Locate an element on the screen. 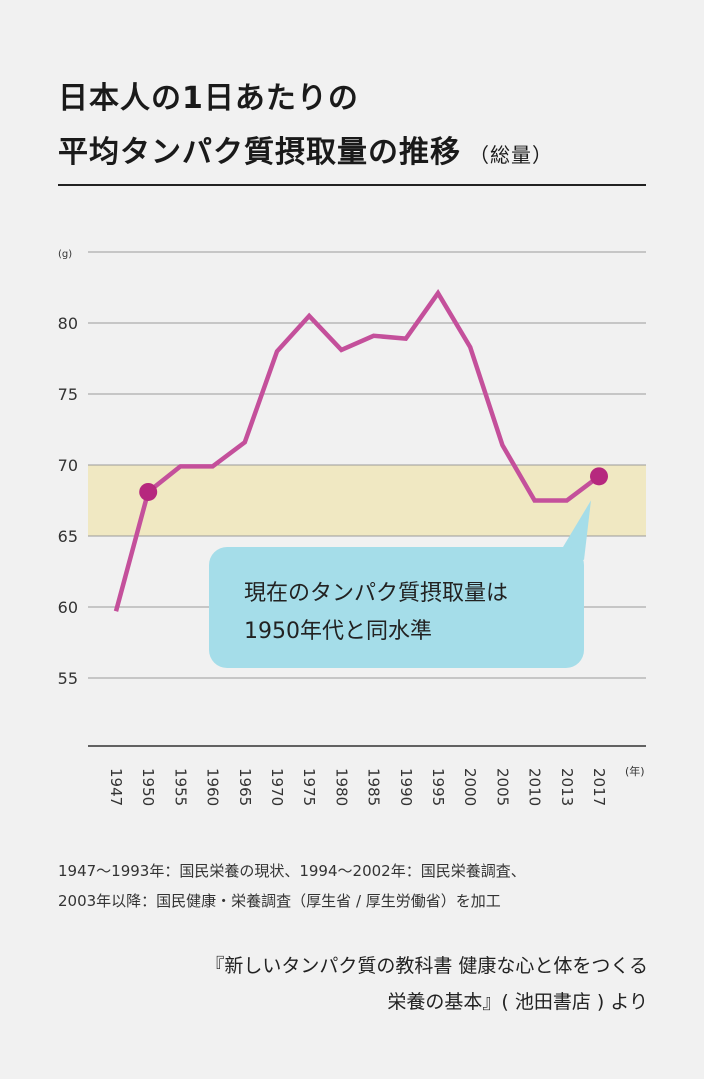 The width and height of the screenshot is (704, 1079). callout-line-2: 1950年代と同水準 is located at coordinates (338, 631).